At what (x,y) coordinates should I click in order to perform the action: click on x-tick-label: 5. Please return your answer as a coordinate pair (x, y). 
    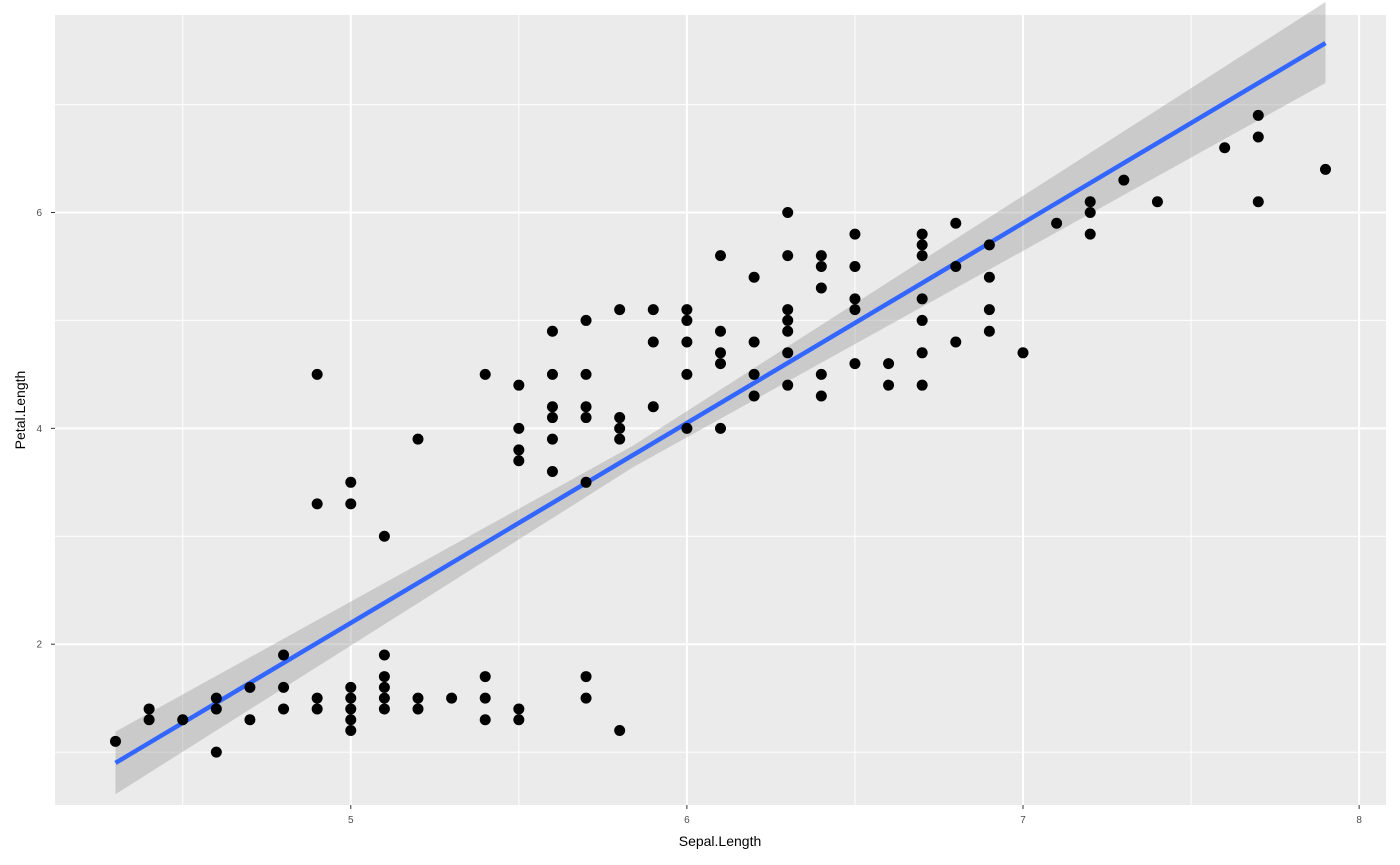
    Looking at the image, I should click on (351, 820).